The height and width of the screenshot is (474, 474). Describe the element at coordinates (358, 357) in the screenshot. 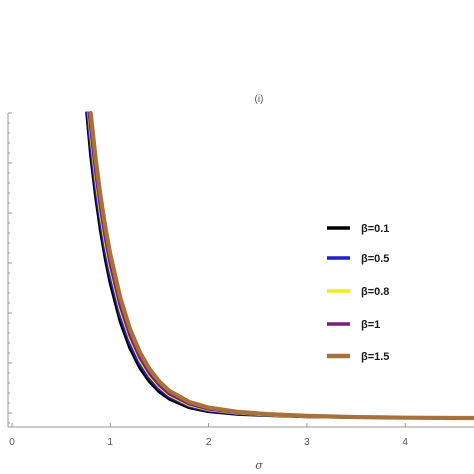

I see `legend-item: β=1.5` at that location.